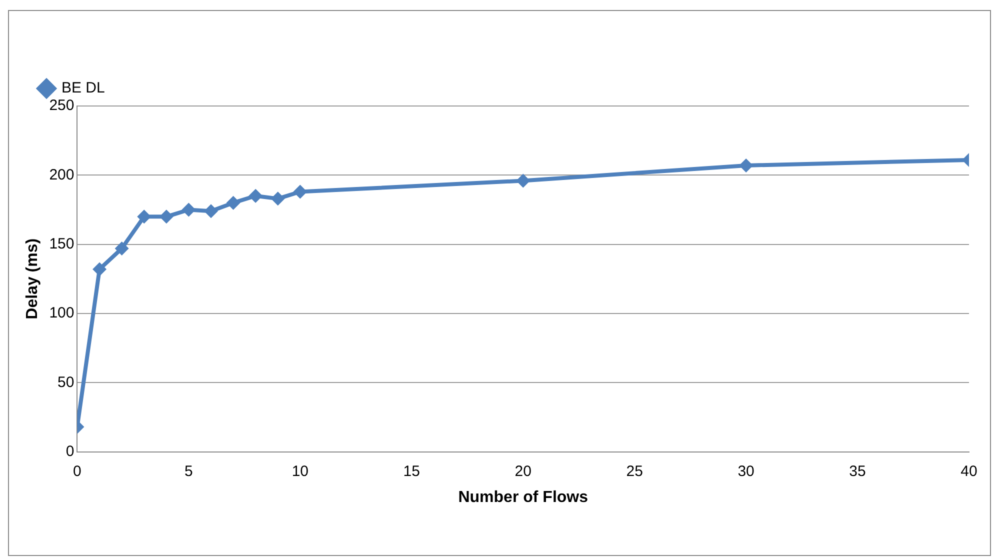 This screenshot has height=558, width=993. I want to click on y-tick-label: 0, so click(70, 451).